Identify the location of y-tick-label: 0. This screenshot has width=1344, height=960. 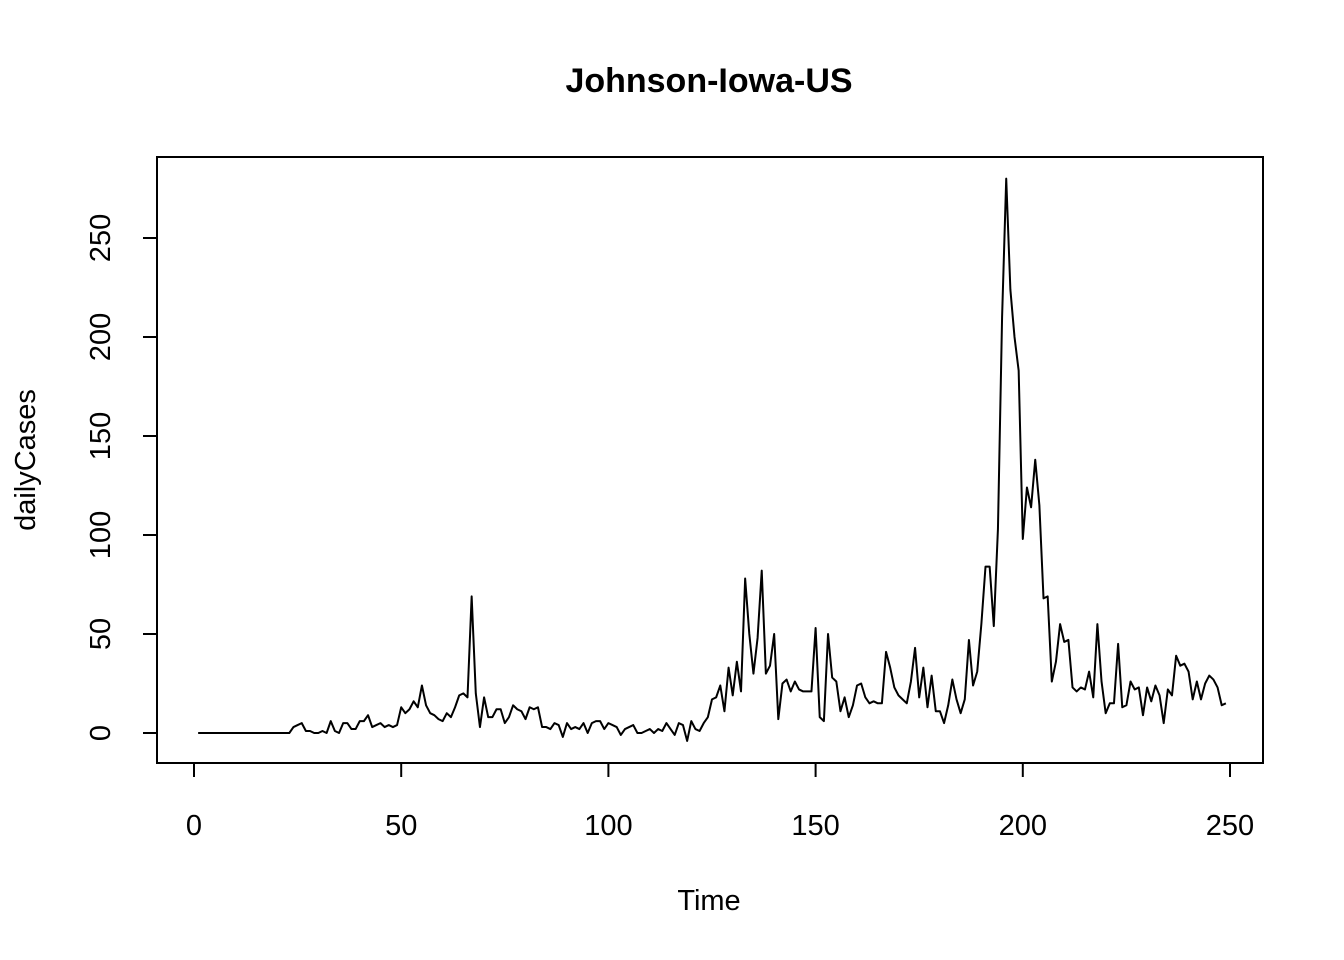
(101, 733).